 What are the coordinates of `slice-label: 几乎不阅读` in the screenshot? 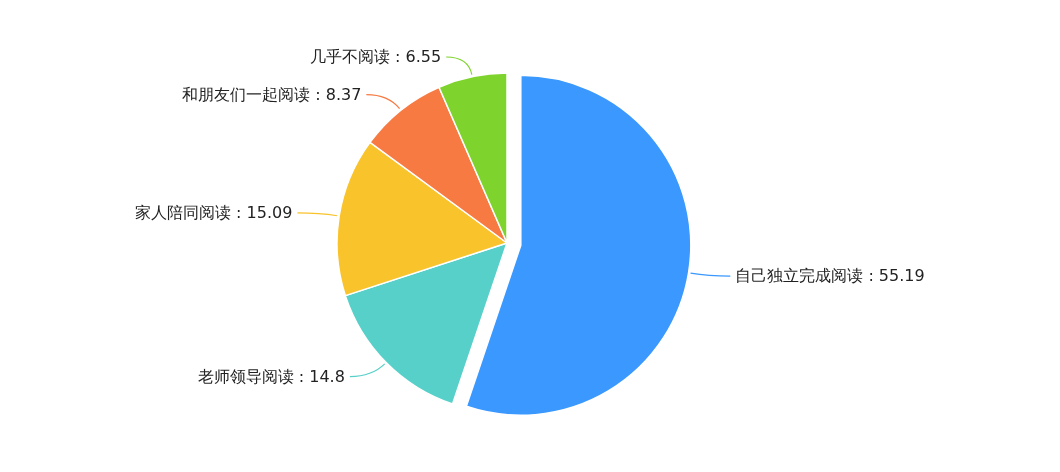 It's located at (352, 57).